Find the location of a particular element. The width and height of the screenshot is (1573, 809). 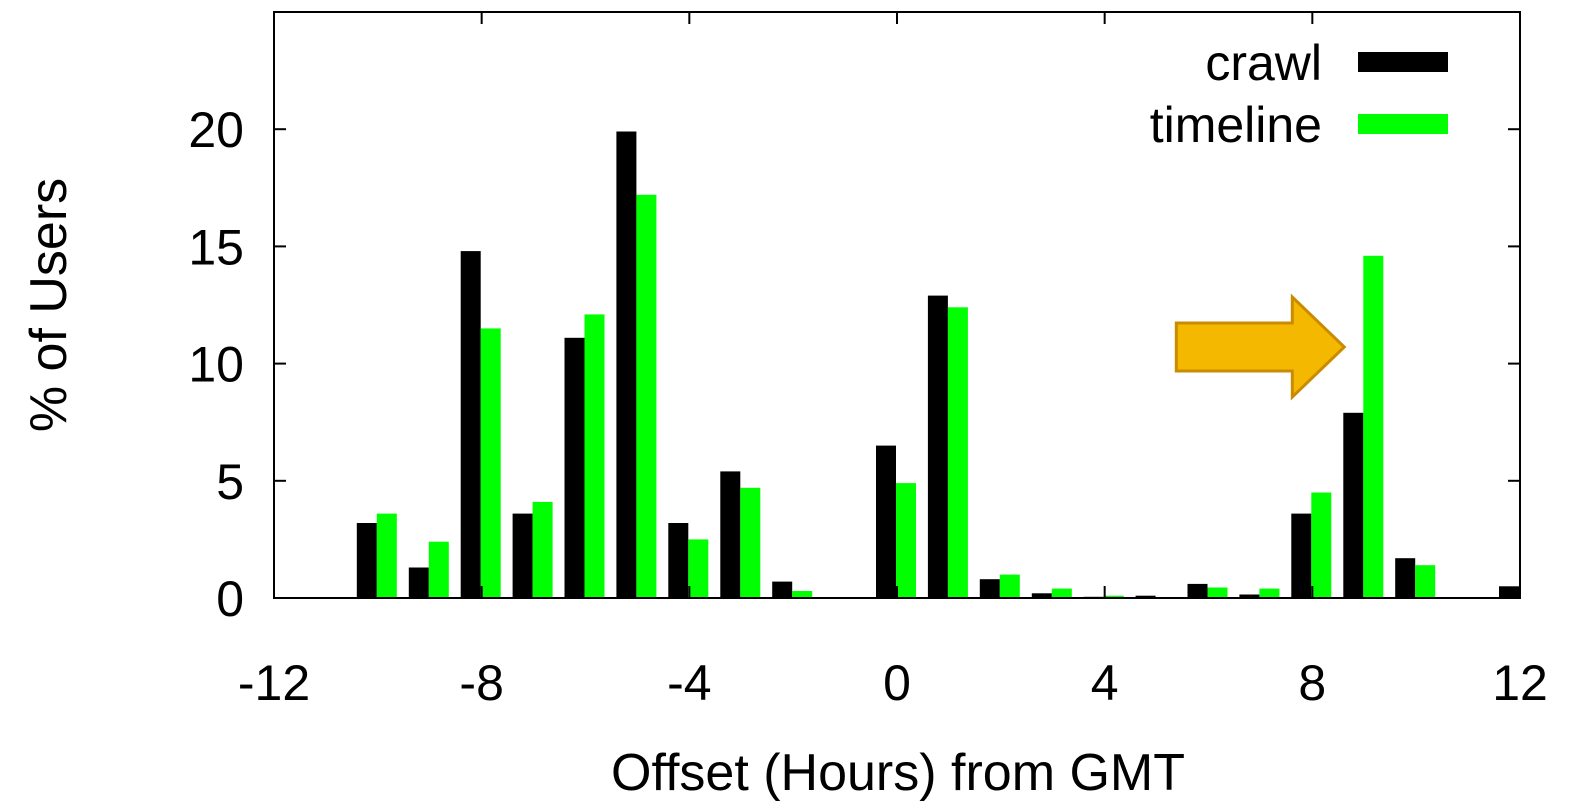

y-tick-label: 5 is located at coordinates (230, 482).